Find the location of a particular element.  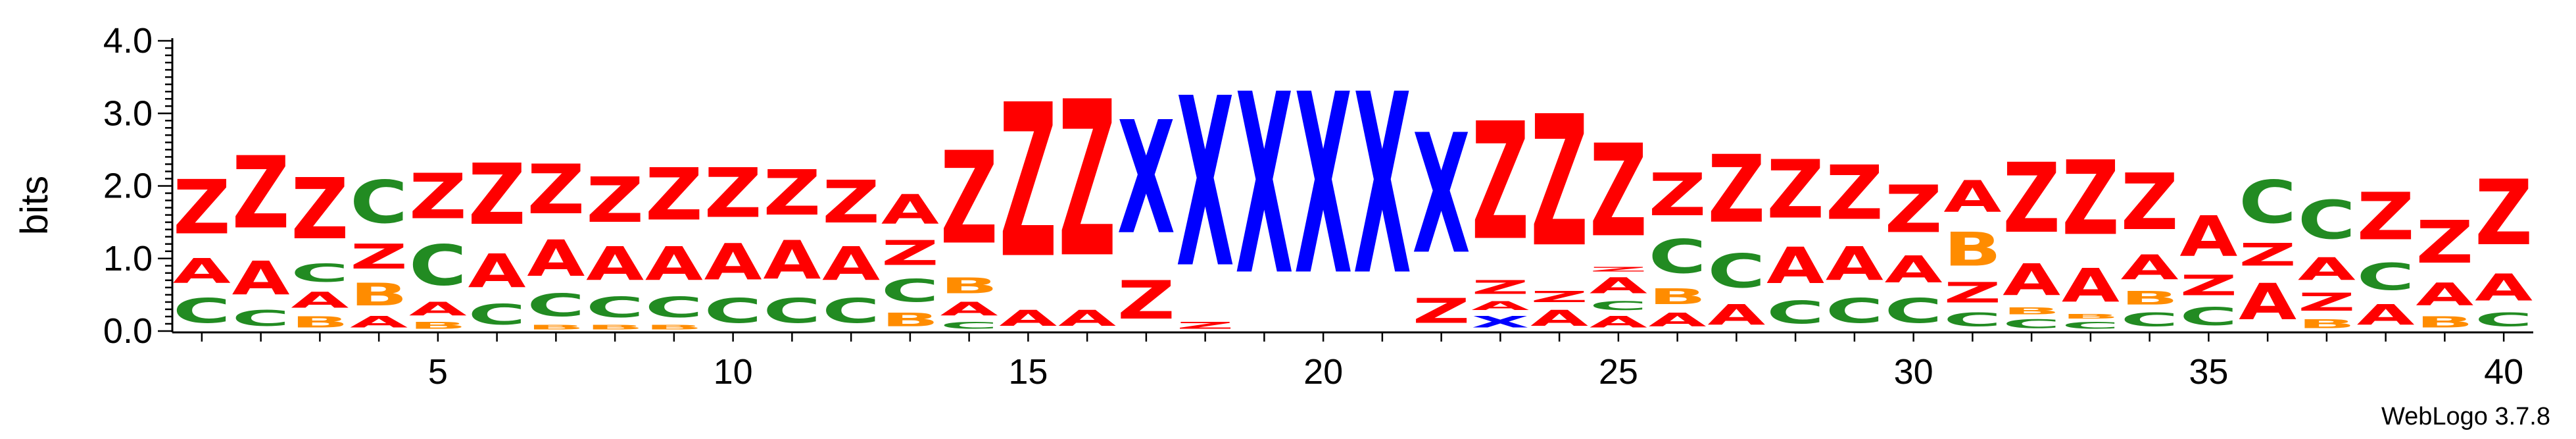

logo-column: AZ is located at coordinates (1028, 195).